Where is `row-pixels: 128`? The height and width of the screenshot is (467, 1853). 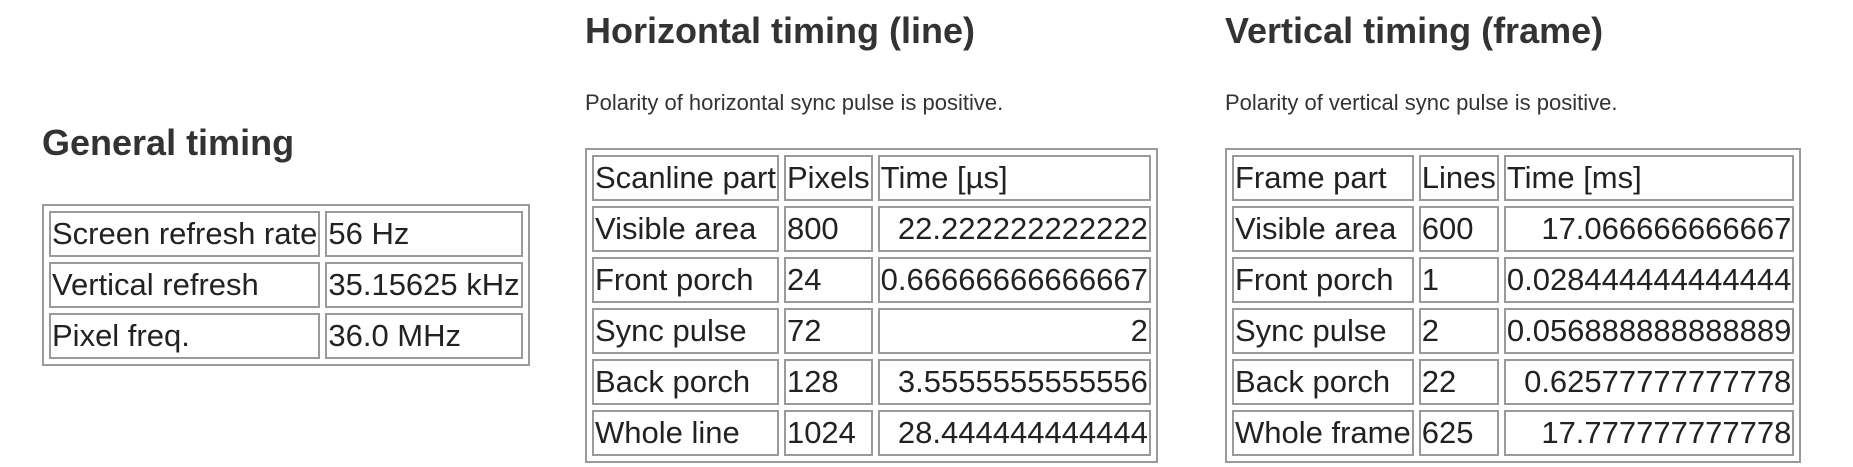 row-pixels: 128 is located at coordinates (828, 382).